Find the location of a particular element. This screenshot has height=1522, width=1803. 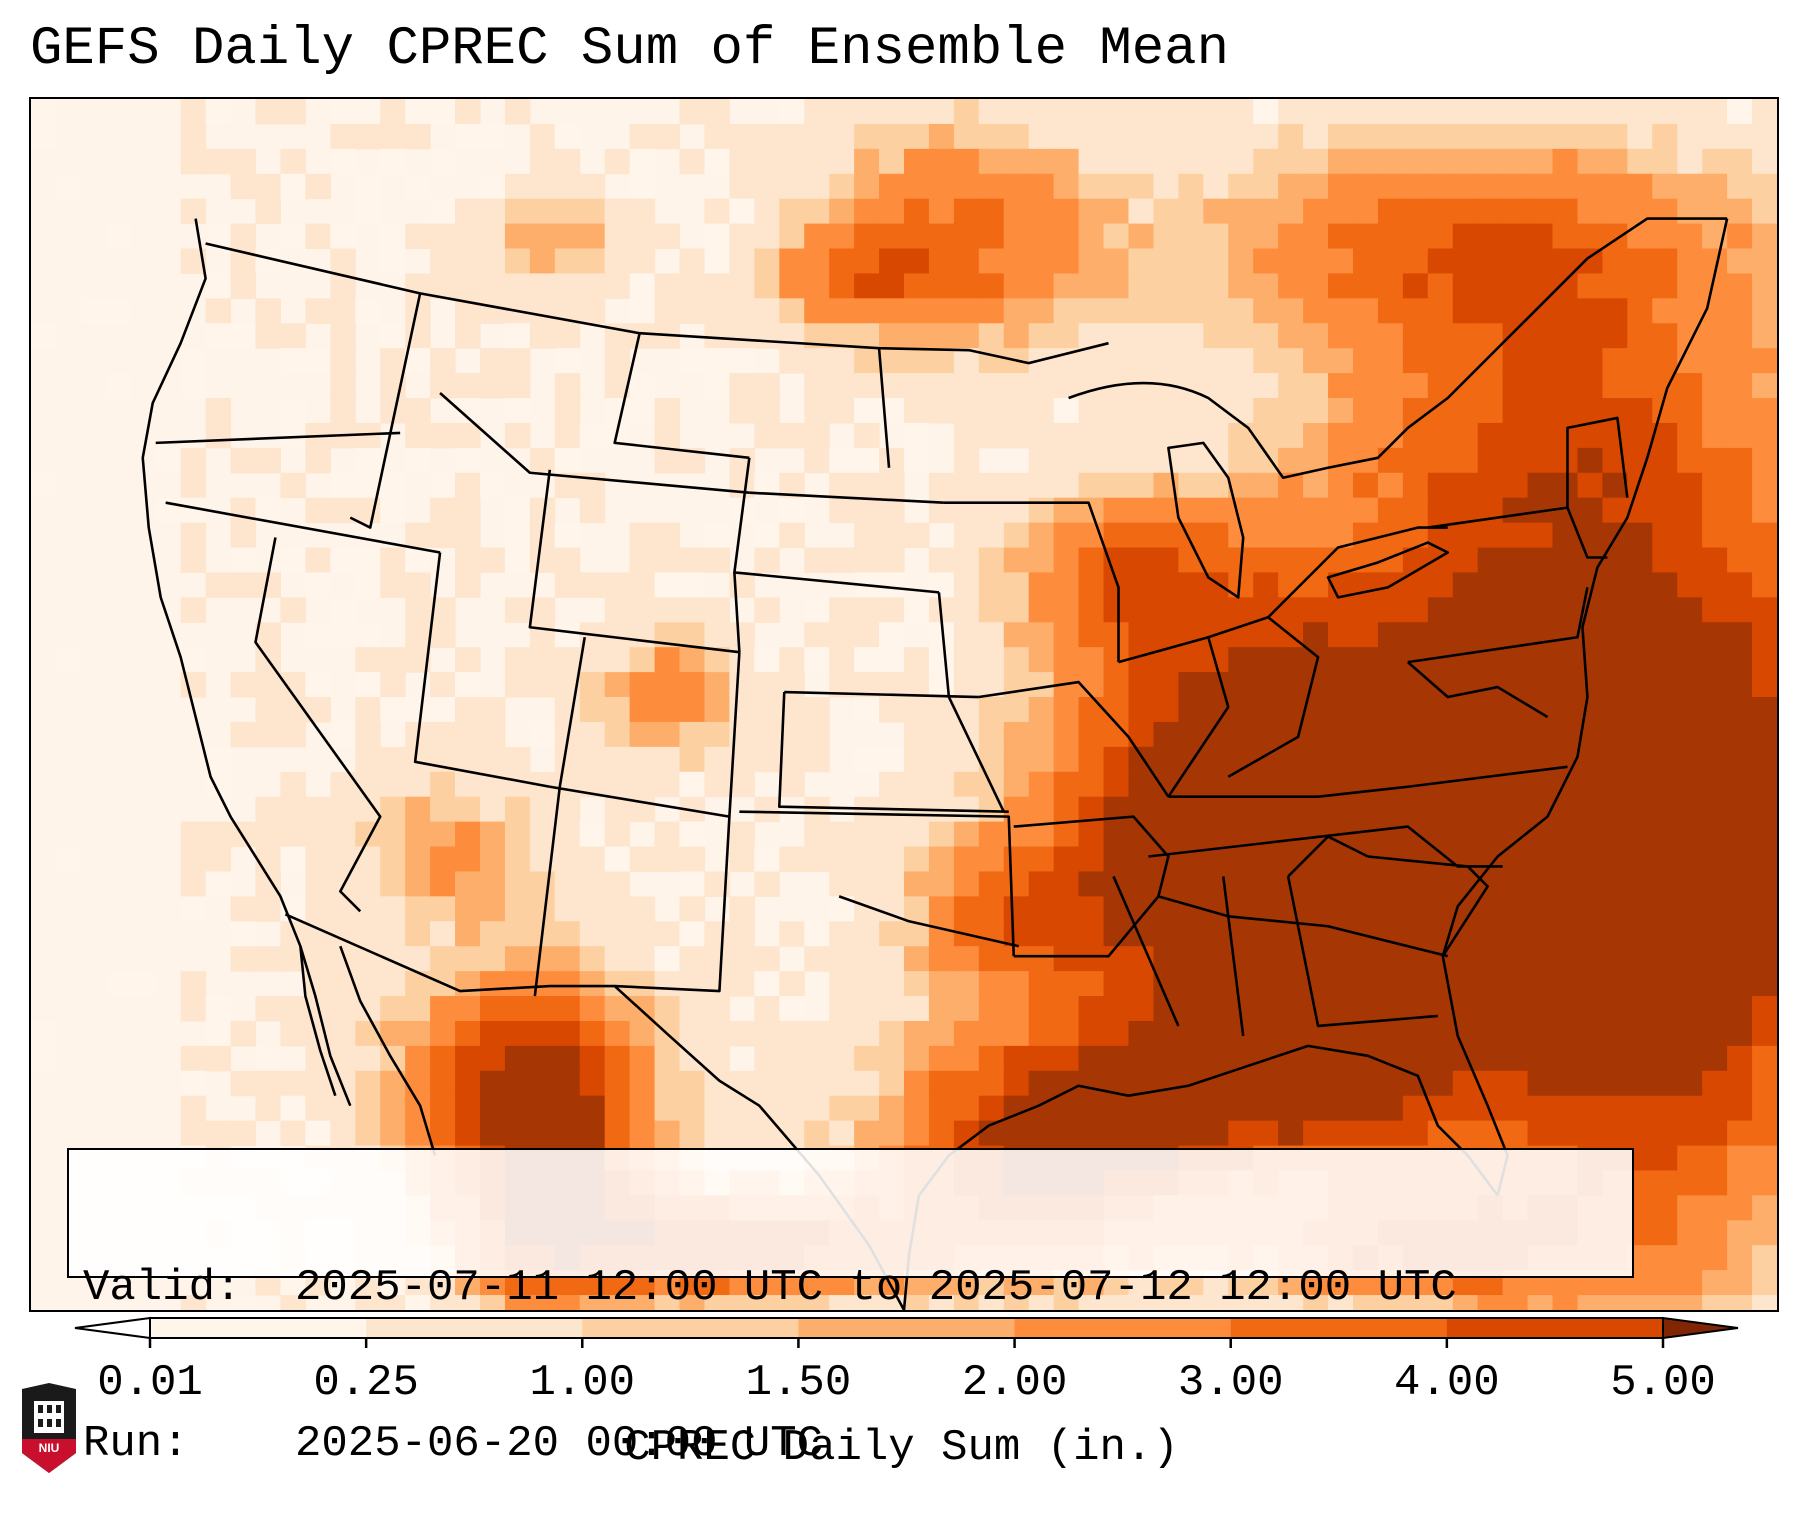

map-title: GEFS Daily CPREC Sum of Ensemble Mean is located at coordinates (629, 49).